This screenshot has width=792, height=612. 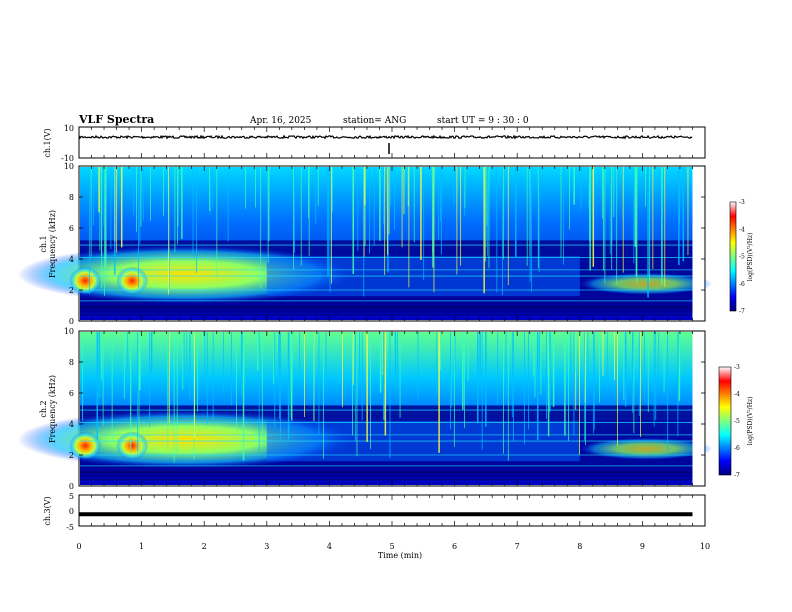 I want to click on ch1-ytick-bottom: -10, so click(x=67, y=158).